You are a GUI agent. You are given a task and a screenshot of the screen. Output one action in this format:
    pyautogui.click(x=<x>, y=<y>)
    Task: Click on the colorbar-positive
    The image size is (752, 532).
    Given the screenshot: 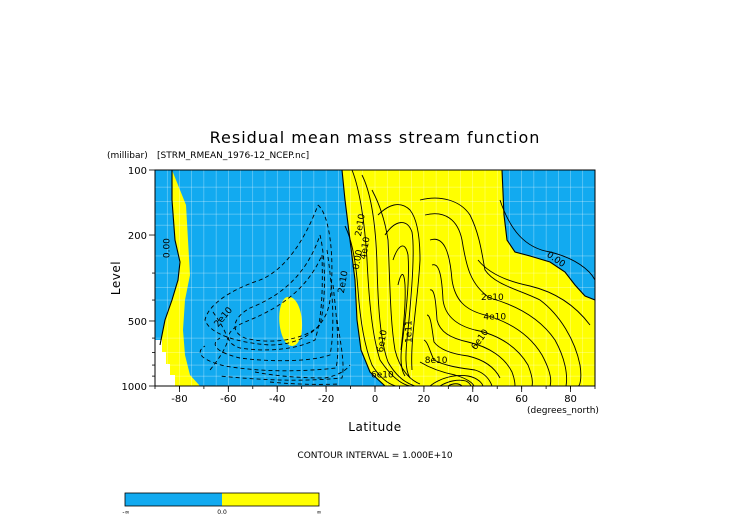 What is the action you would take?
    pyautogui.click(x=270, y=499)
    